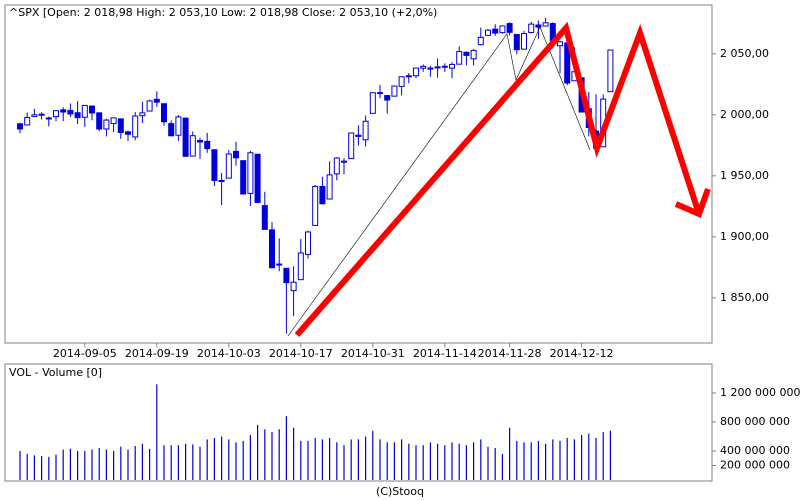 The width and height of the screenshot is (800, 500). I want to click on volume-title: VOL - Volume [0], so click(55, 372).